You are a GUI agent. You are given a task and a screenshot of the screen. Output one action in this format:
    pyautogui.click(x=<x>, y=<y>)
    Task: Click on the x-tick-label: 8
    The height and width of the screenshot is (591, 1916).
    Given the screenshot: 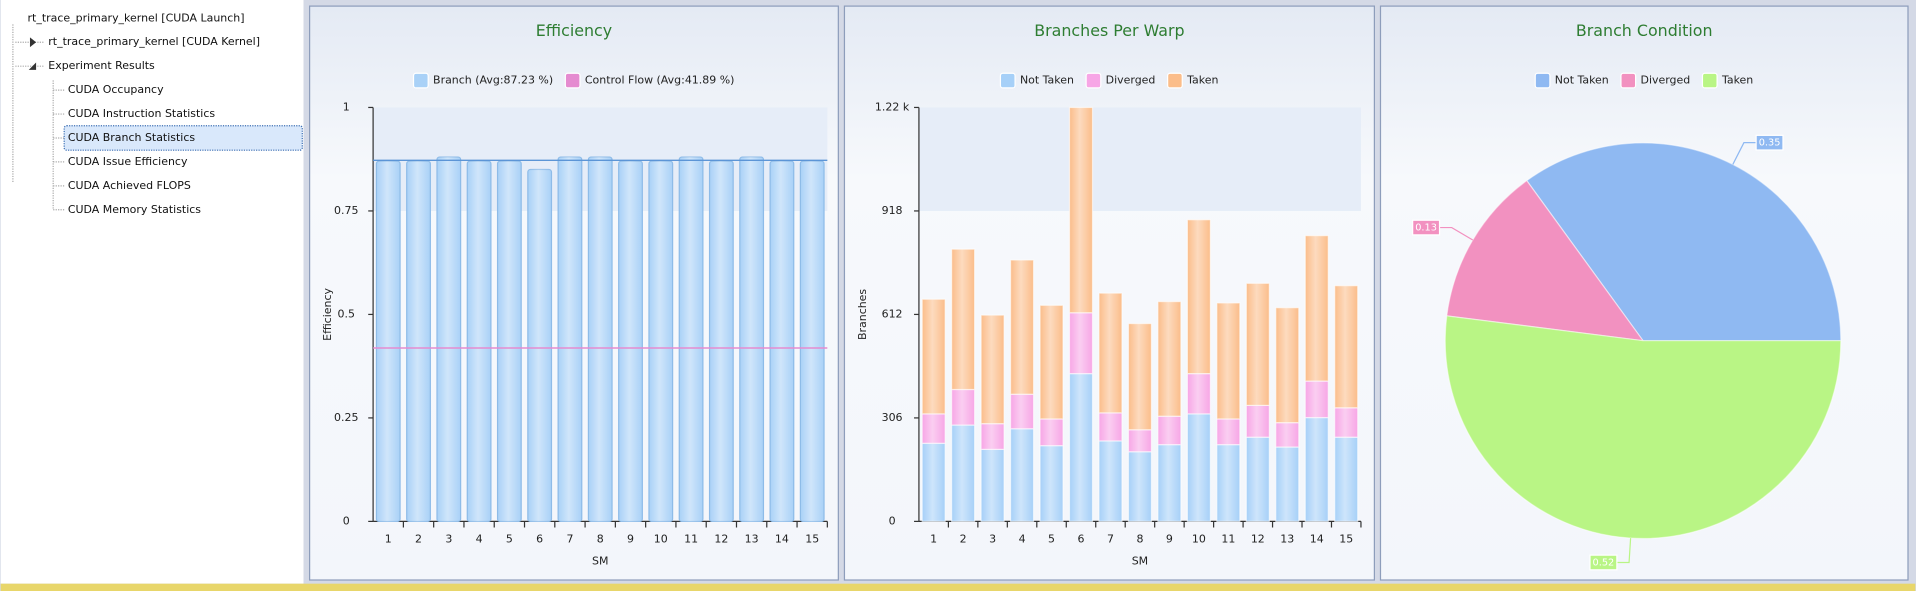 What is the action you would take?
    pyautogui.click(x=600, y=539)
    